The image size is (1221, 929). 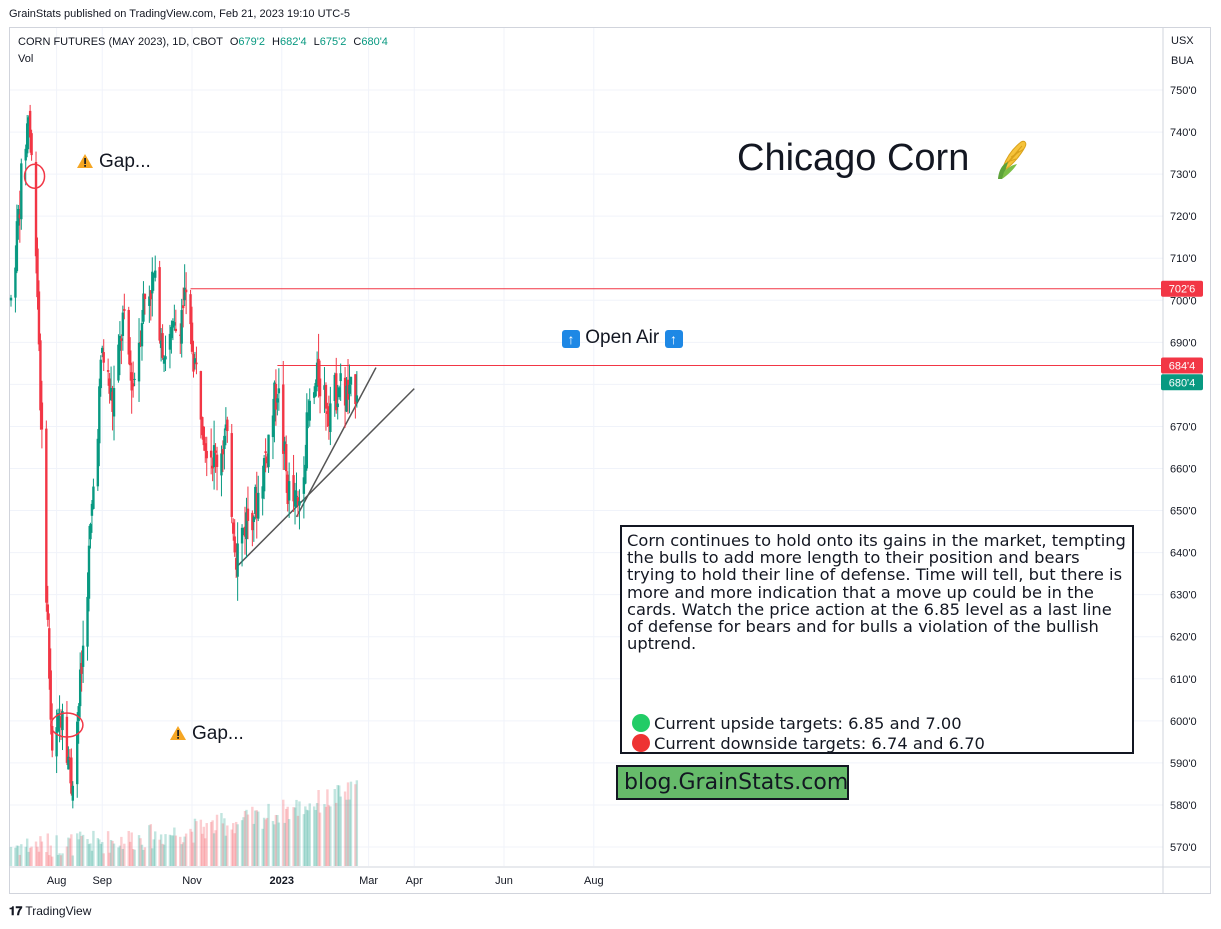 I want to click on tradingview-footer: 𝟏𝟕 TradingView, so click(x=50, y=911).